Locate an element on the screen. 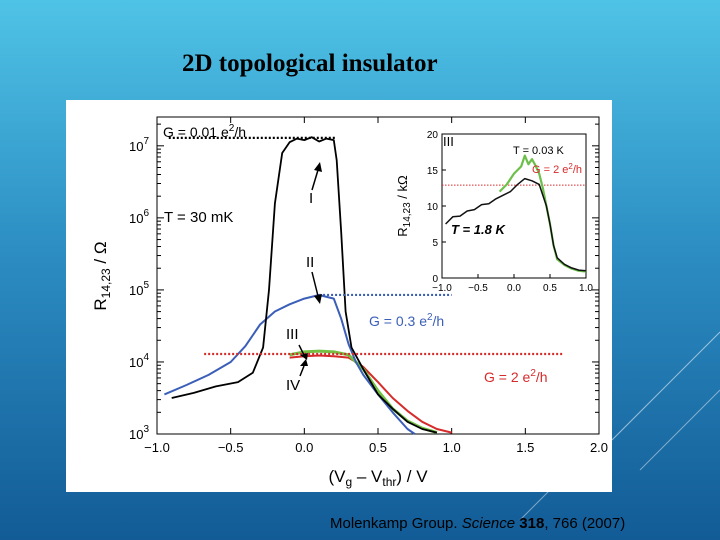  curve-label-III: III is located at coordinates (292, 334).